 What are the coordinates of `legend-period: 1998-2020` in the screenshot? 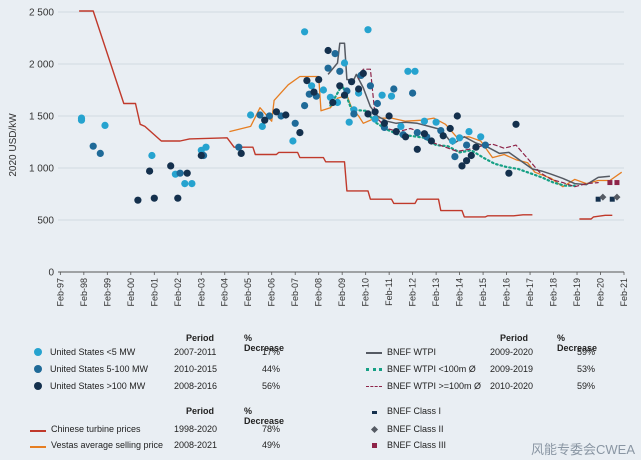 It's located at (196, 429).